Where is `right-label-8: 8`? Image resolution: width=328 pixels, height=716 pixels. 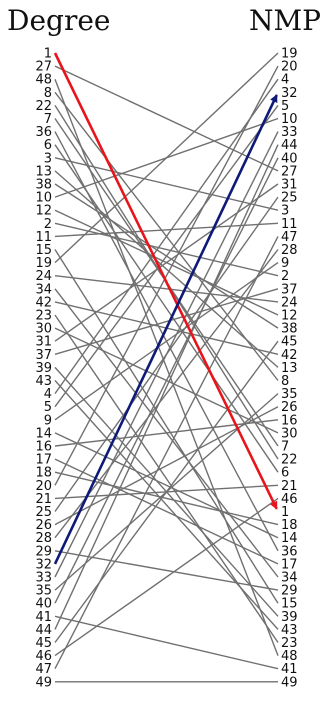
right-label-8: 8 is located at coordinates (285, 381).